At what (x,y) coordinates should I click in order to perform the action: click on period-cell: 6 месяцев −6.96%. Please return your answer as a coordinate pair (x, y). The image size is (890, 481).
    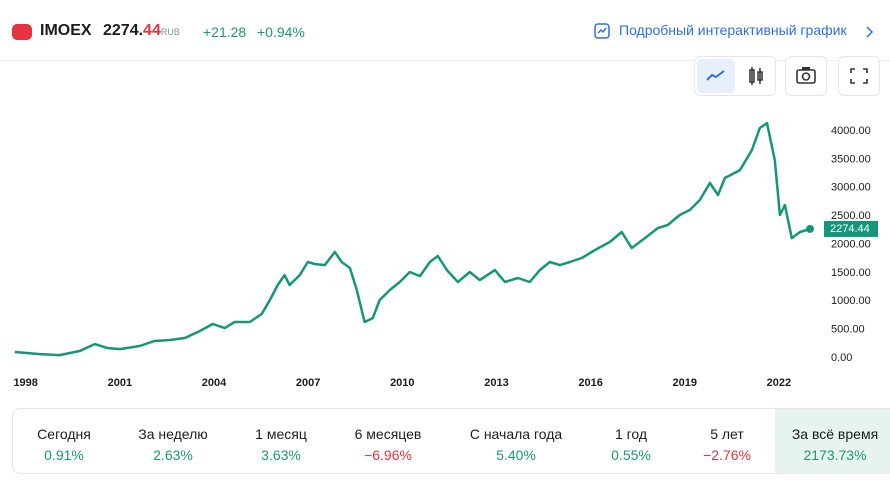
    Looking at the image, I should click on (388, 441).